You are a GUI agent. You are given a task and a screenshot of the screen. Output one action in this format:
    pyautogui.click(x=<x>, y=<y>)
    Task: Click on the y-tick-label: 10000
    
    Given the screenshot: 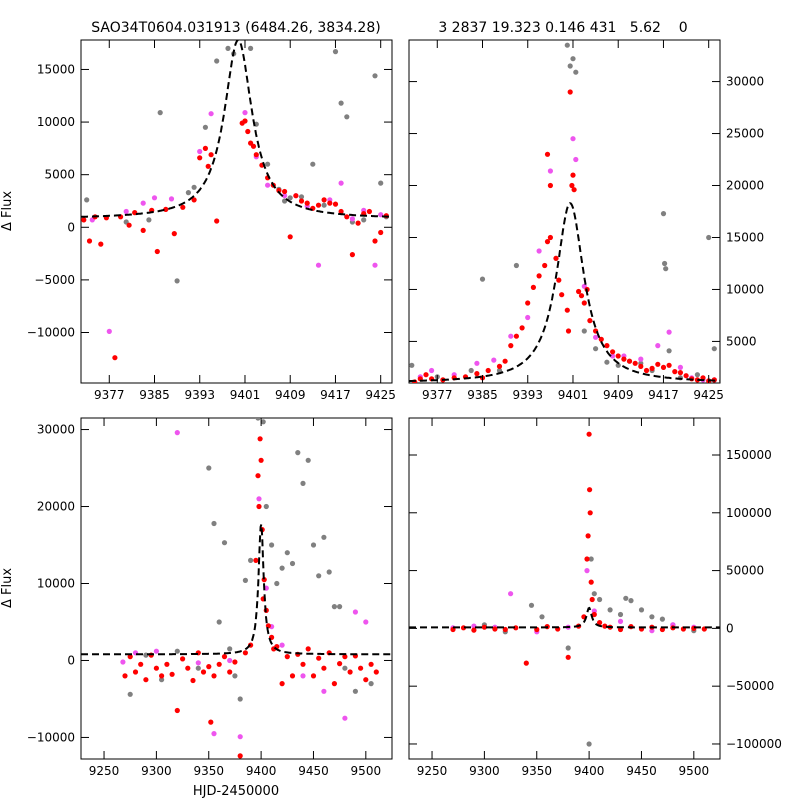 What is the action you would take?
    pyautogui.click(x=56, y=583)
    